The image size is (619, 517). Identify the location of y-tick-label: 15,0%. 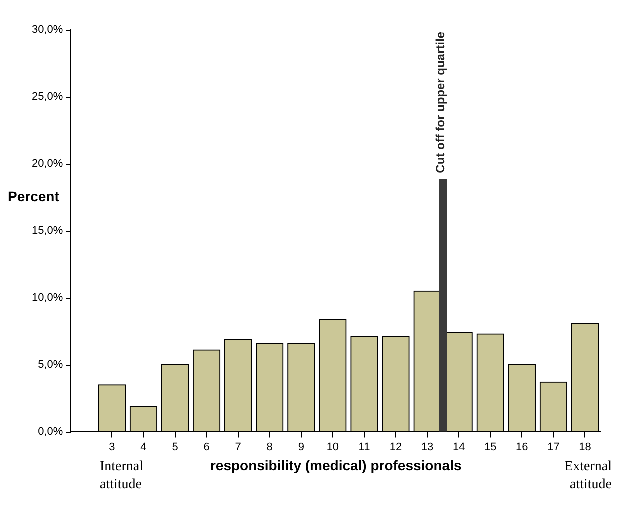
(48, 230).